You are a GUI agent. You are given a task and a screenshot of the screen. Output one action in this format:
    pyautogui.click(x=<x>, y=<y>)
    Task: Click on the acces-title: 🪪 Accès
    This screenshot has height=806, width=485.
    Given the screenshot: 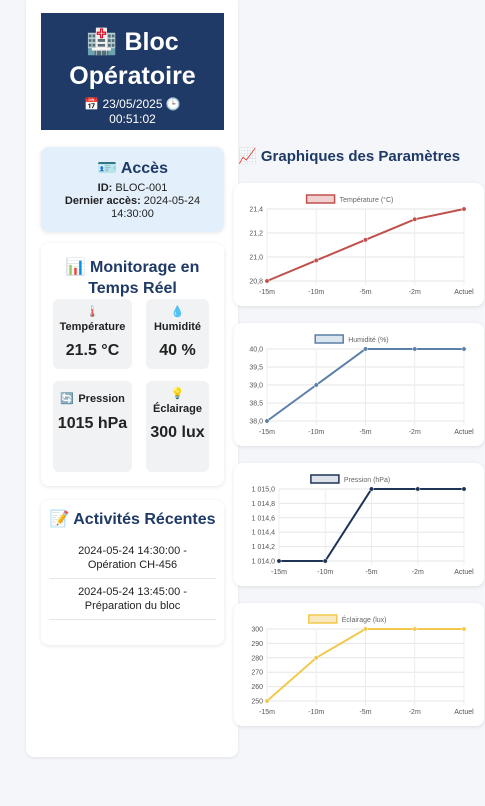 What is the action you would take?
    pyautogui.click(x=132, y=168)
    